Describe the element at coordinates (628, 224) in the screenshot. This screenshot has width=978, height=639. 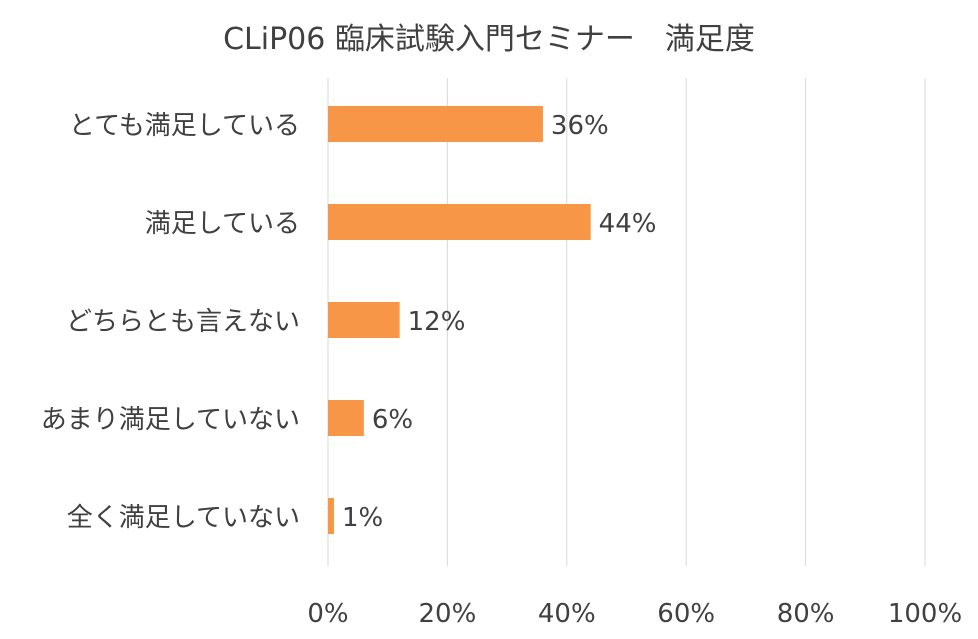
I see `data-label: 44%` at that location.